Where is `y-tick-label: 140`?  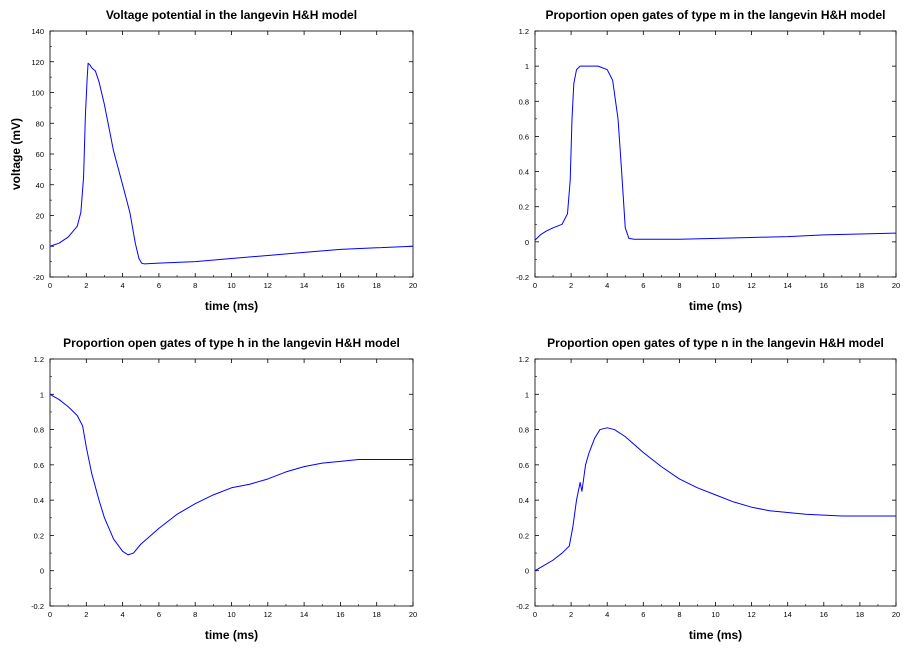 y-tick-label: 140 is located at coordinates (37, 31).